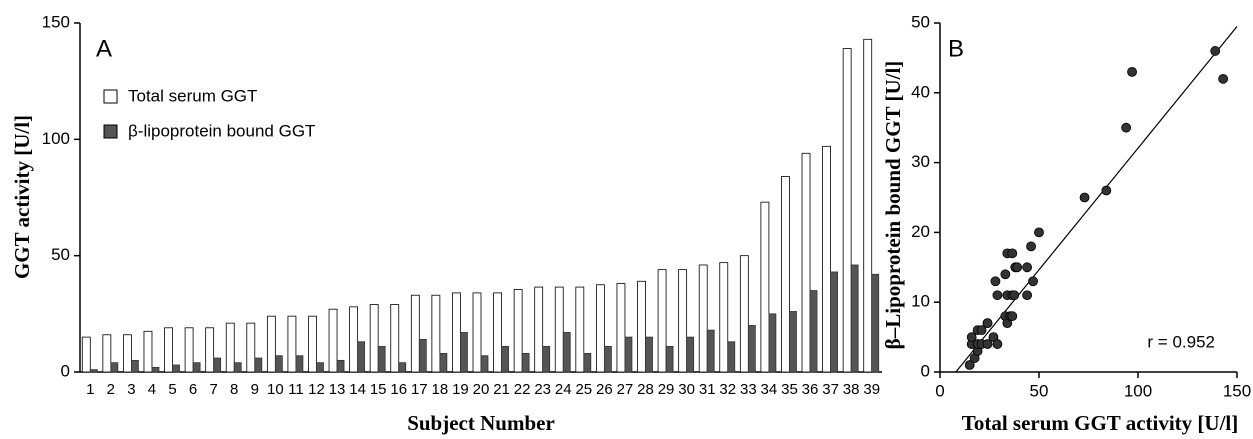  What do you see at coordinates (851, 389) in the screenshot?
I see `x-tick-label: 38` at bounding box center [851, 389].